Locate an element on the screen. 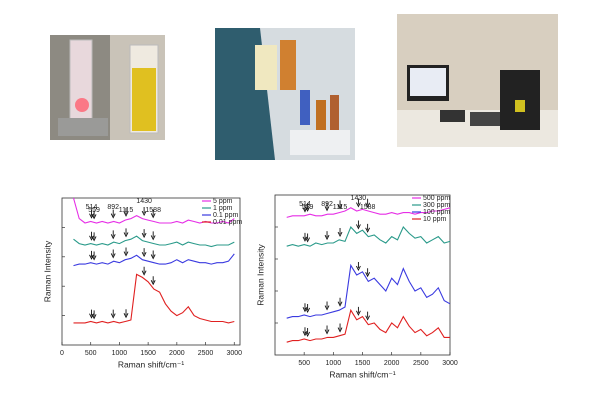  x-tick-label: 0 is located at coordinates (62, 353).